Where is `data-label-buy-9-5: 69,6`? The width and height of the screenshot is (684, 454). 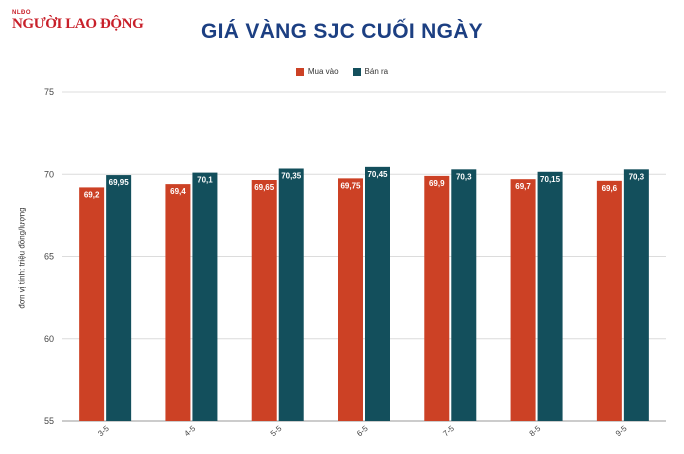 data-label-buy-9-5: 69,6 is located at coordinates (610, 188).